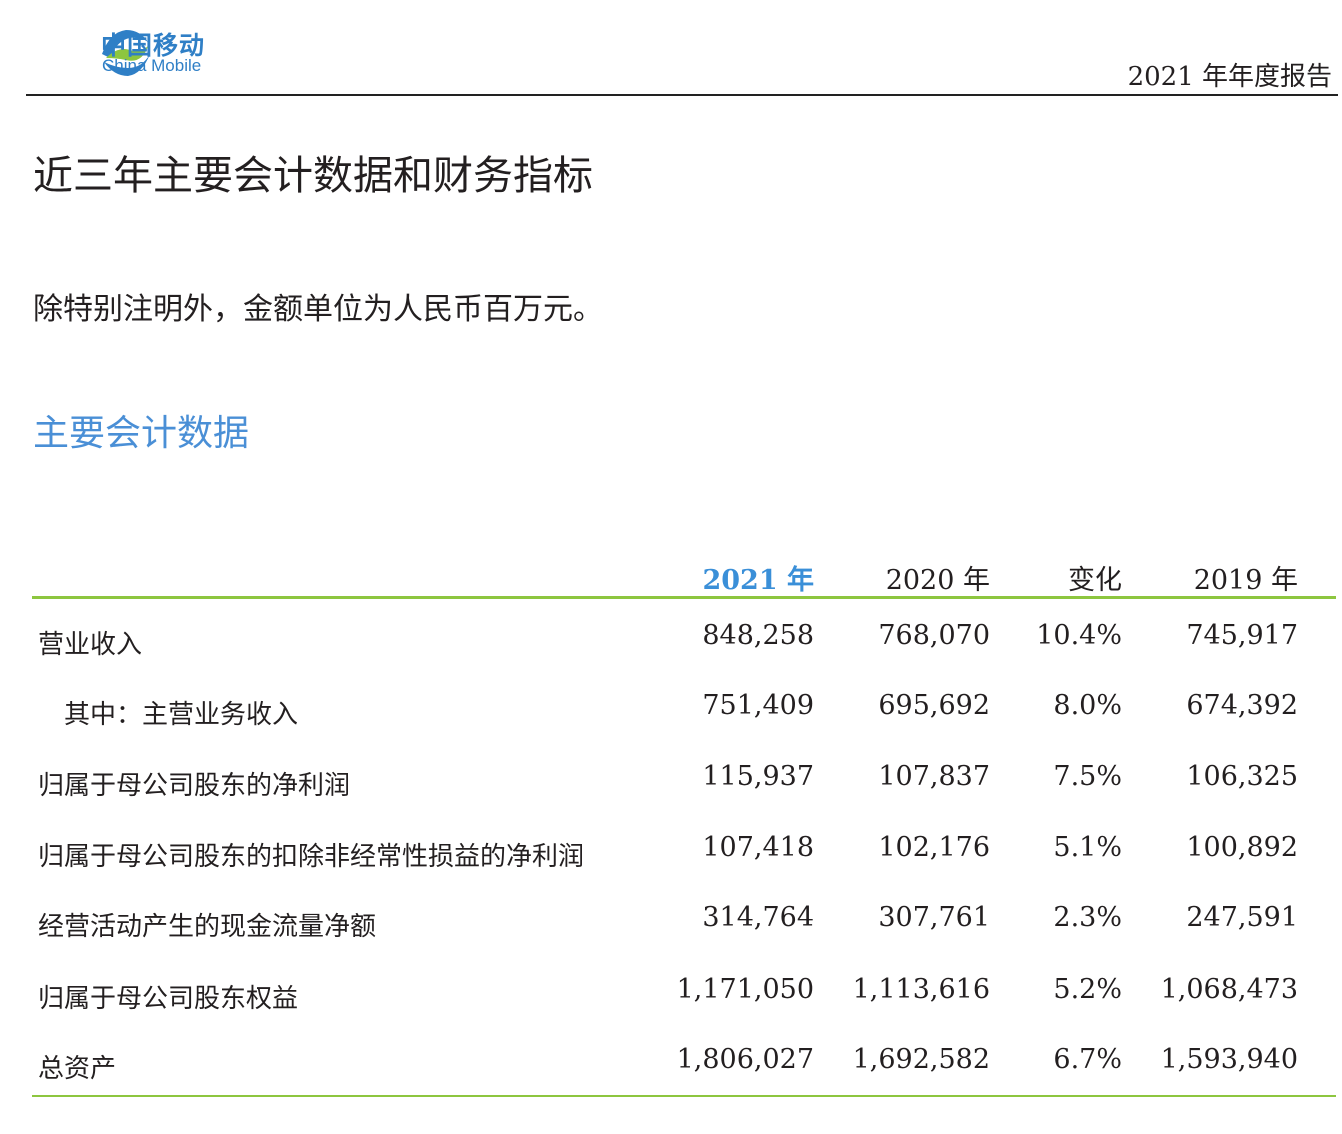 This screenshot has height=1134, width=1342. What do you see at coordinates (1087, 776) in the screenshot?
I see `cell-change: 7.5%` at bounding box center [1087, 776].